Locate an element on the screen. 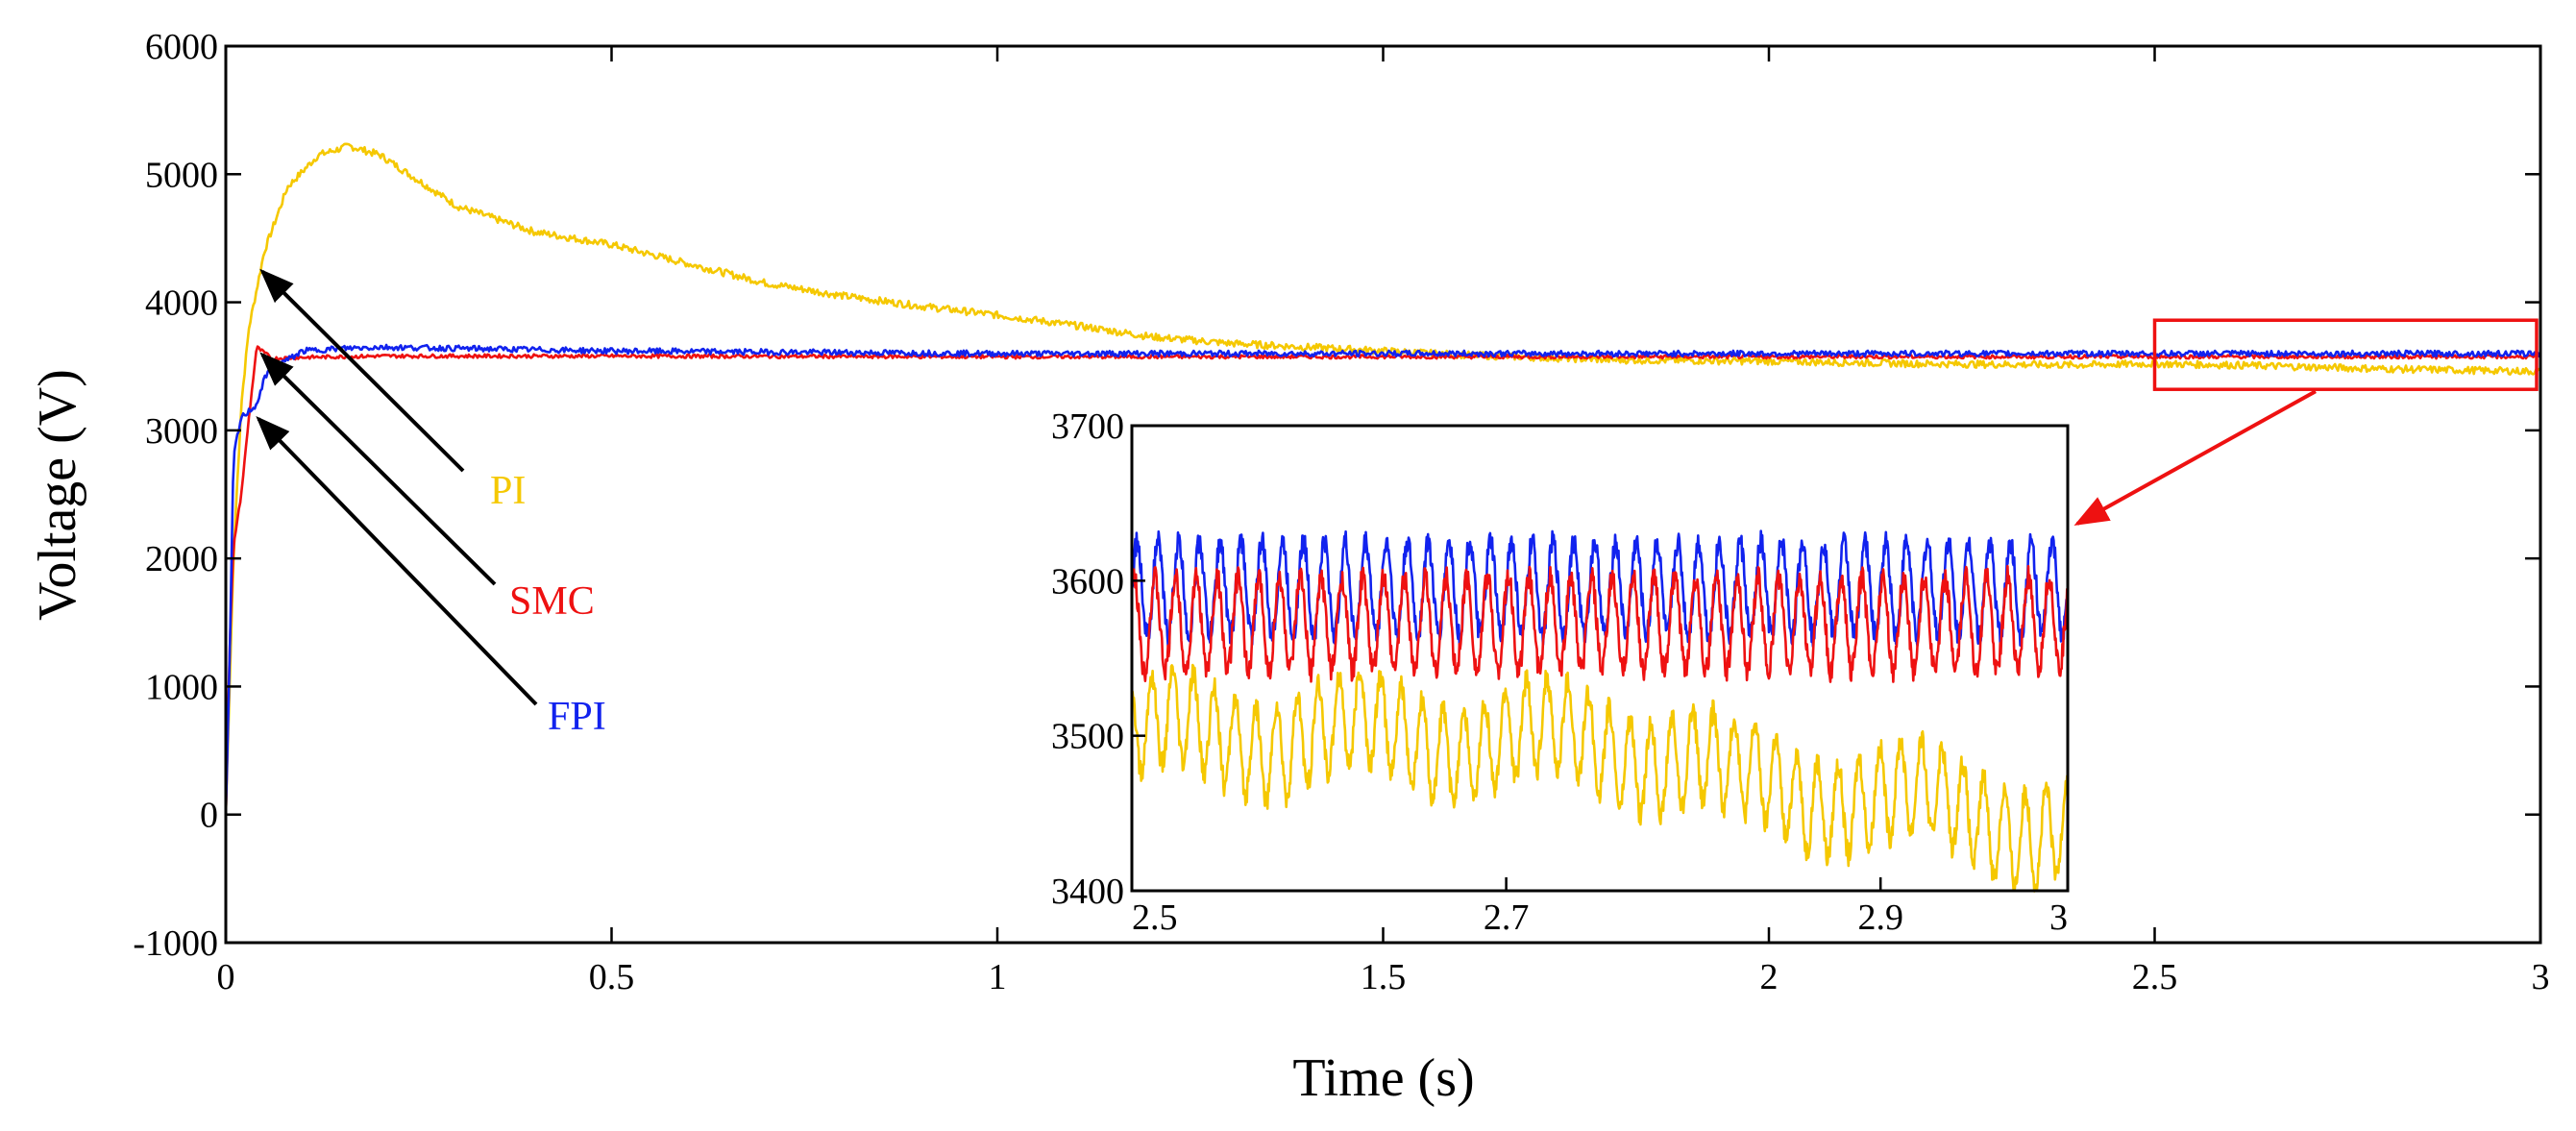  inset-series-group is located at coordinates (1600, 711).